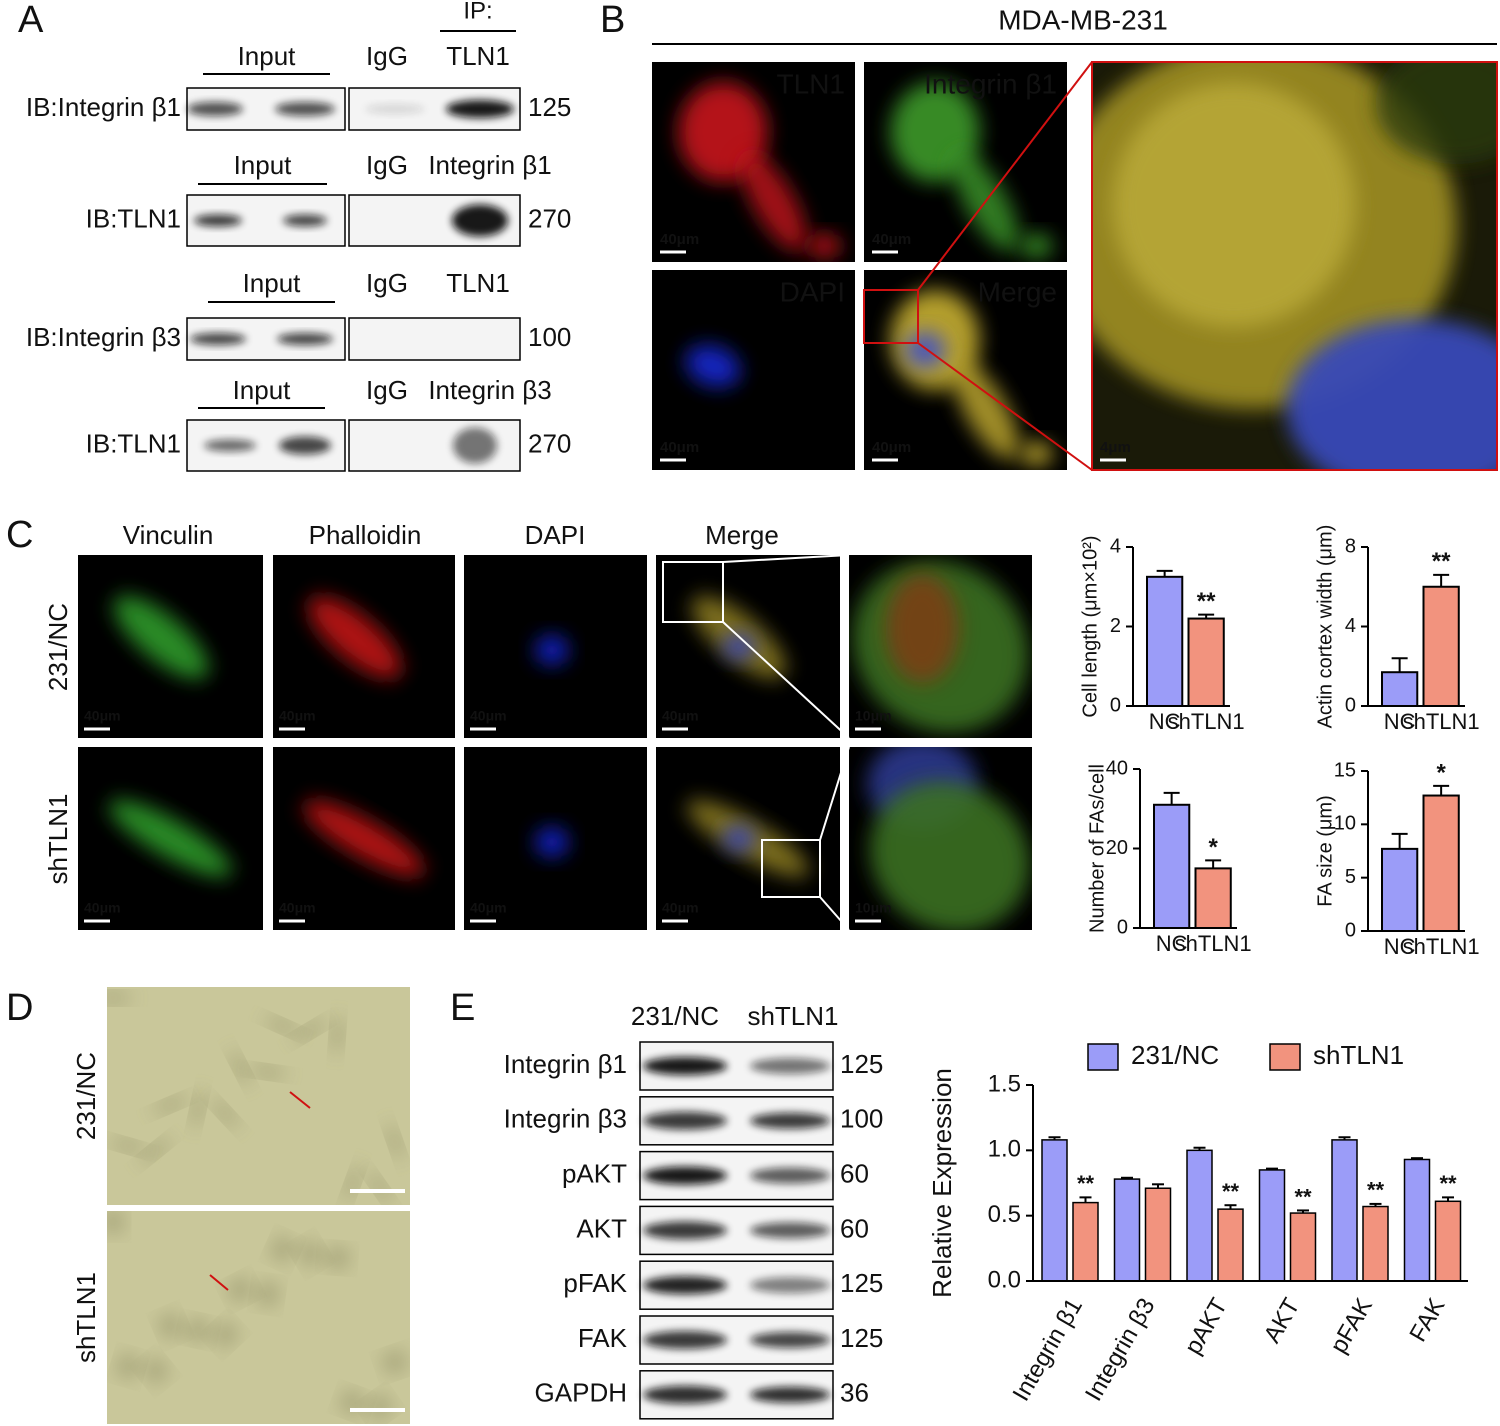  I want to click on legend-label: 231/NC, so click(1175, 1055).